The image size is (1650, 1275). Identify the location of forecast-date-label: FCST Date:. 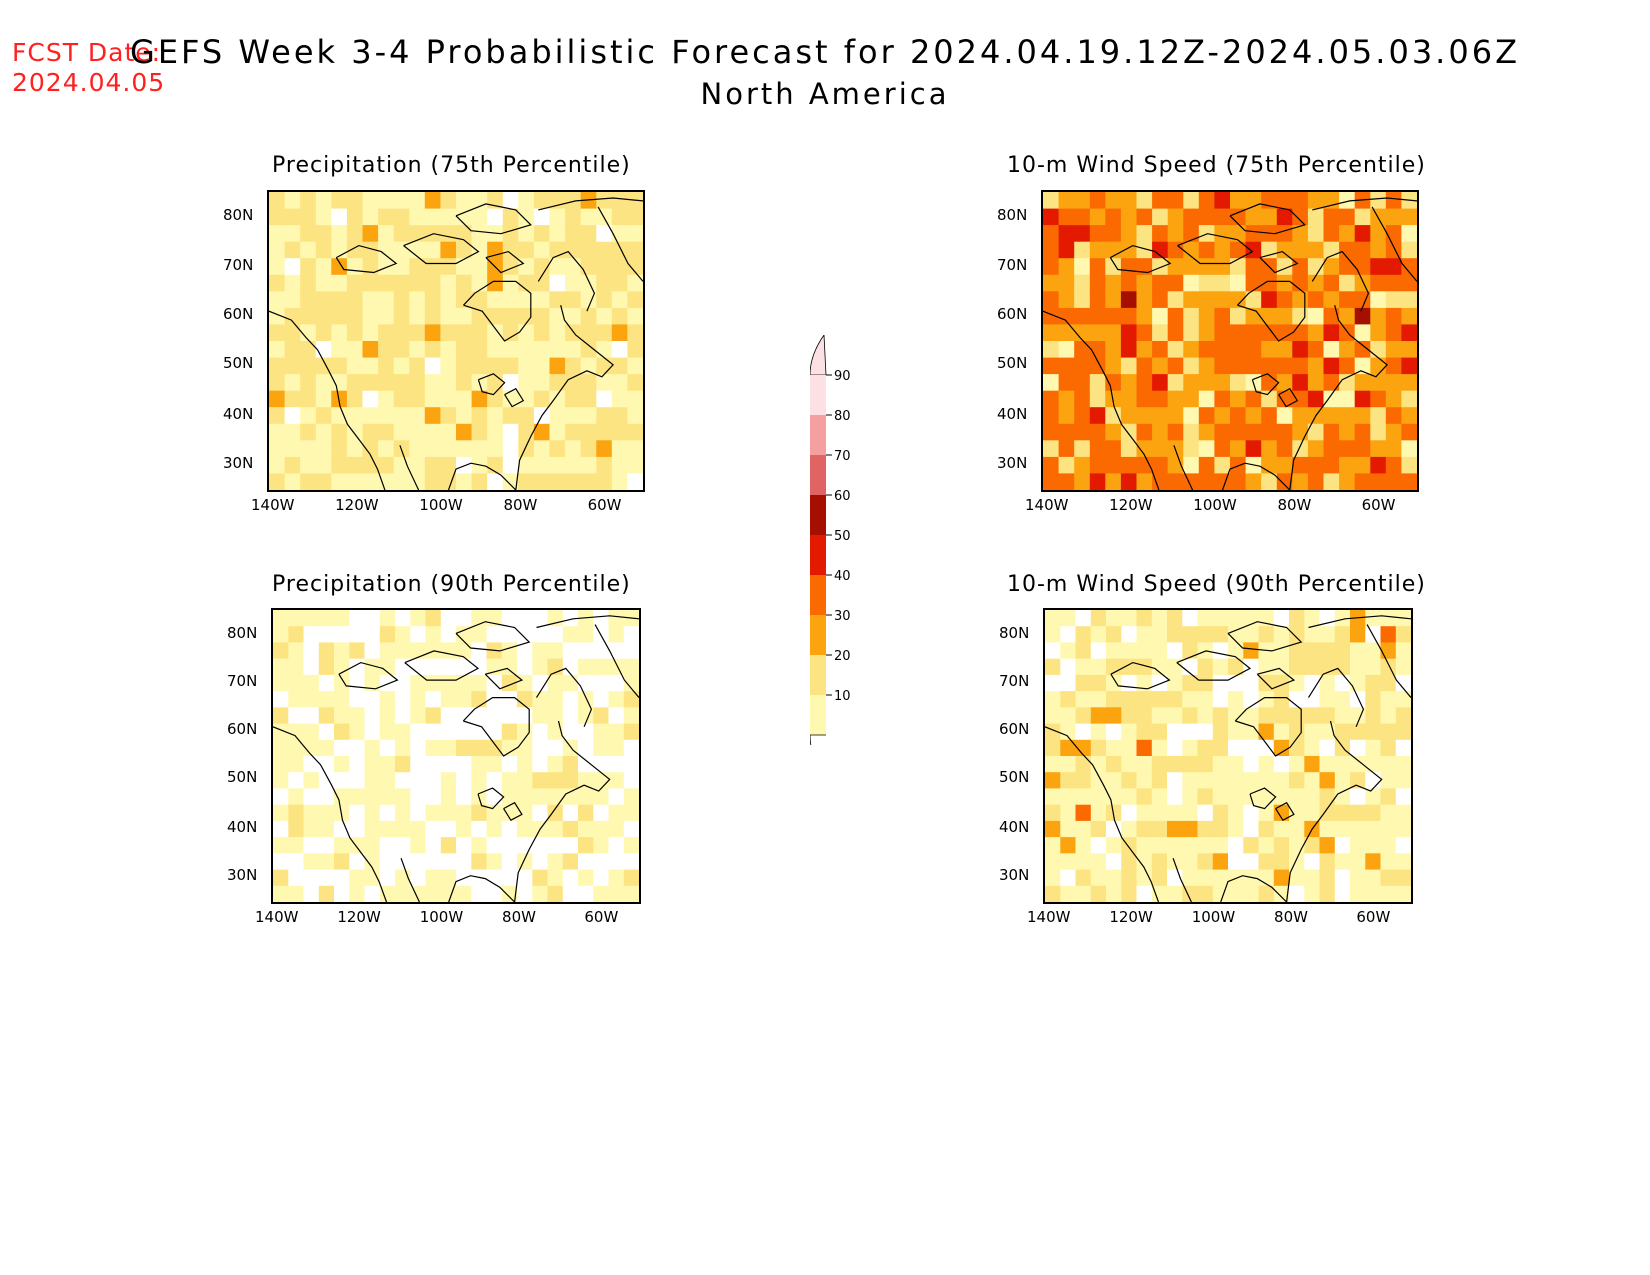
(87, 52).